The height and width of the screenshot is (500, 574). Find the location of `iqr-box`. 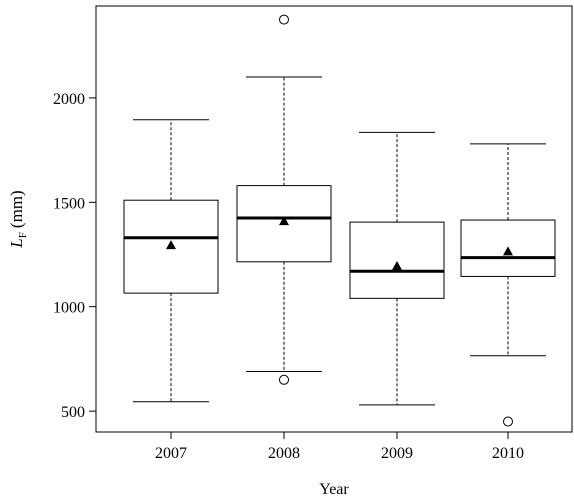

iqr-box is located at coordinates (397, 260).